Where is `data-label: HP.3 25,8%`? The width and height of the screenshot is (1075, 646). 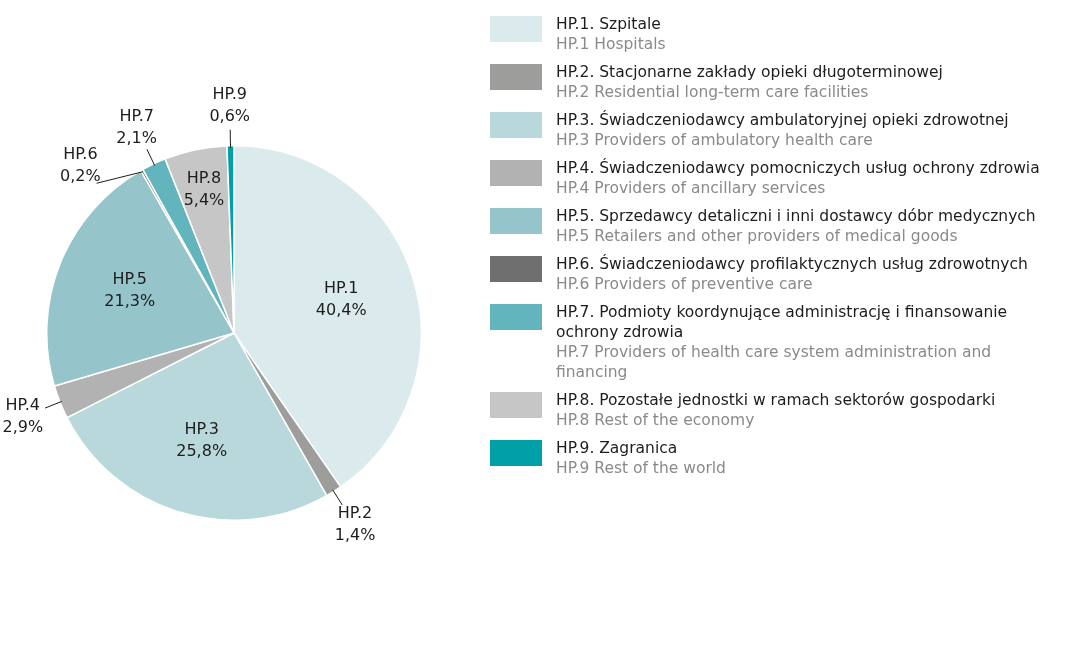
data-label: HP.3 25,8% is located at coordinates (202, 439).